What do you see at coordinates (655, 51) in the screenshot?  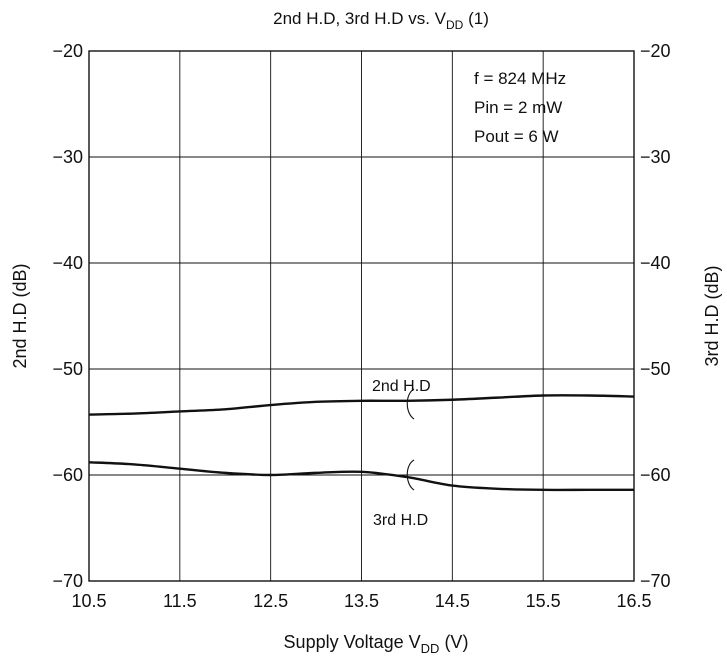 I see `y-tick-label-right: −20` at bounding box center [655, 51].